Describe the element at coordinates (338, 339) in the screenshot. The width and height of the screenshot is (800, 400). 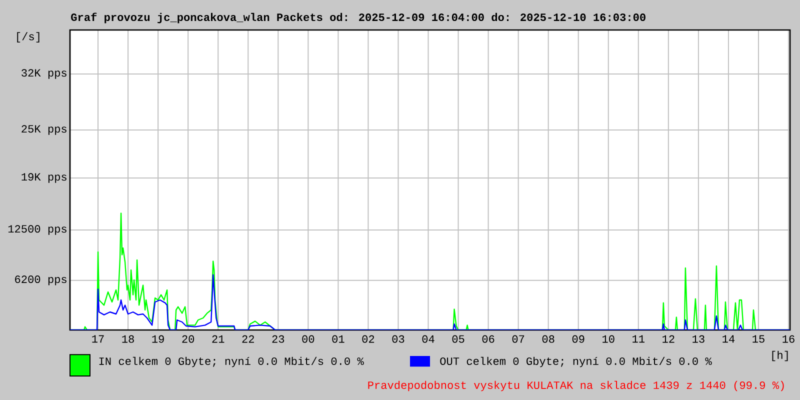
I see `x-tick-label: 01` at that location.